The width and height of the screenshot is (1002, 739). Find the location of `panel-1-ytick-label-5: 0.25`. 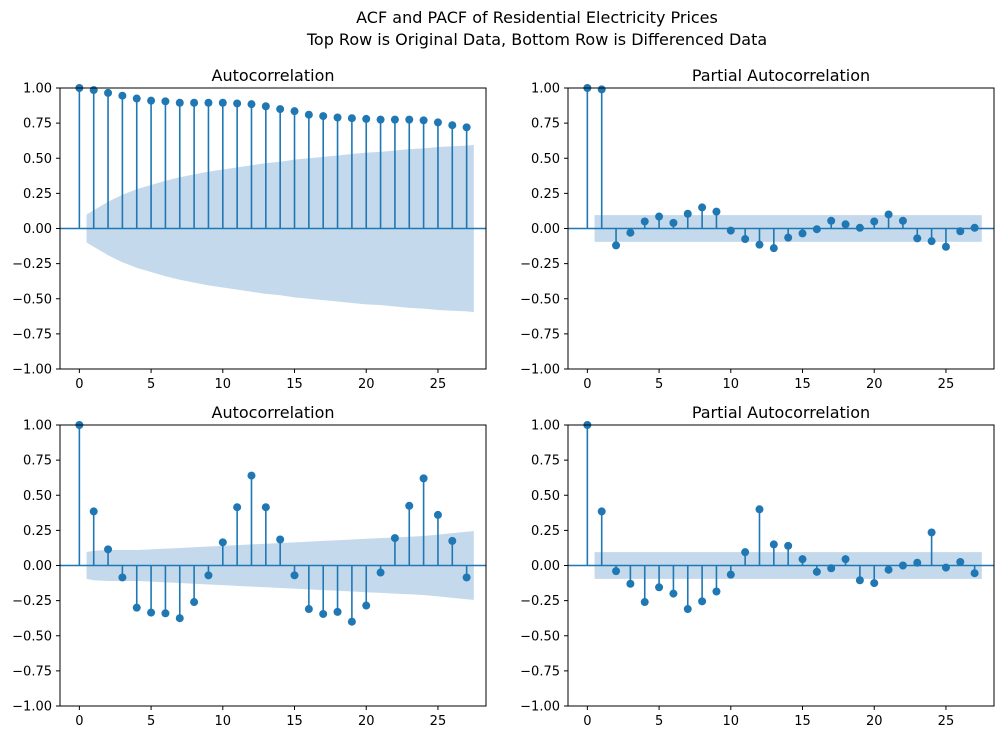

panel-1-ytick-label-5: 0.25 is located at coordinates (545, 194).